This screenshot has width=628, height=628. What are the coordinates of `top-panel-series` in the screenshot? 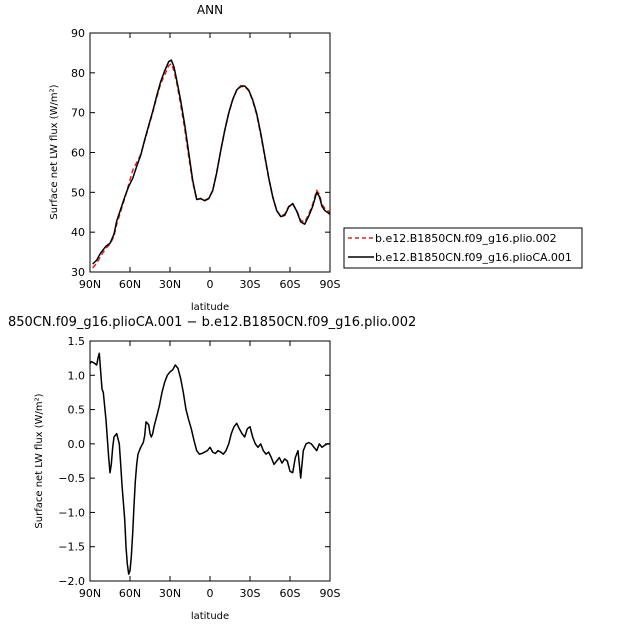 It's located at (211, 164).